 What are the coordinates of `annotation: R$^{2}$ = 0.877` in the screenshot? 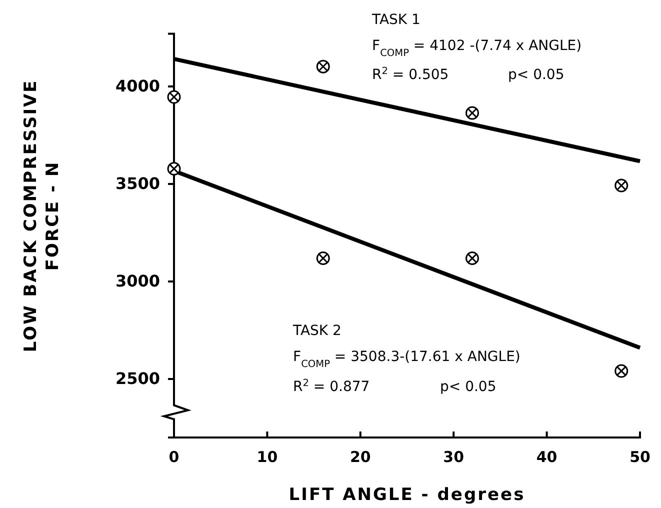 It's located at (331, 386).